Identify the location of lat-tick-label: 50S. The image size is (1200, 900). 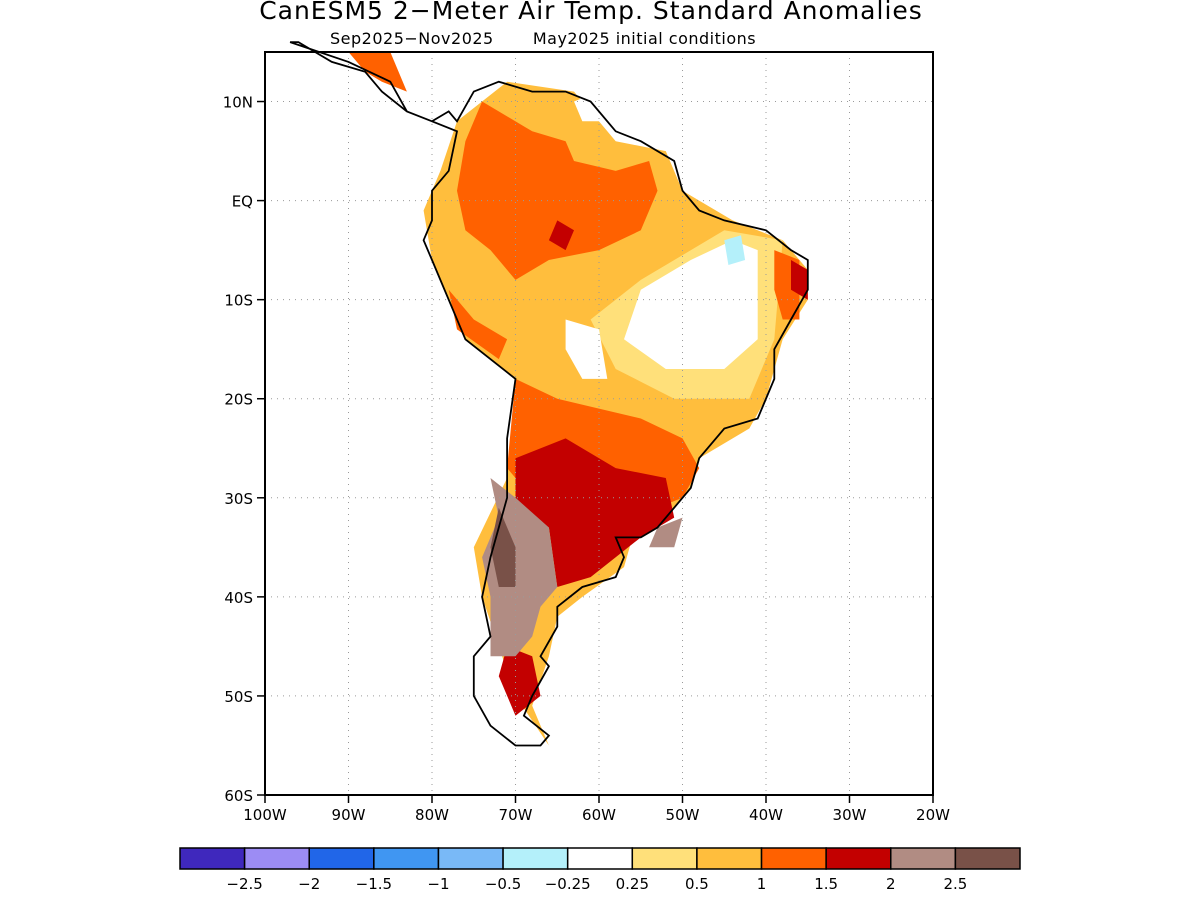
(238, 697).